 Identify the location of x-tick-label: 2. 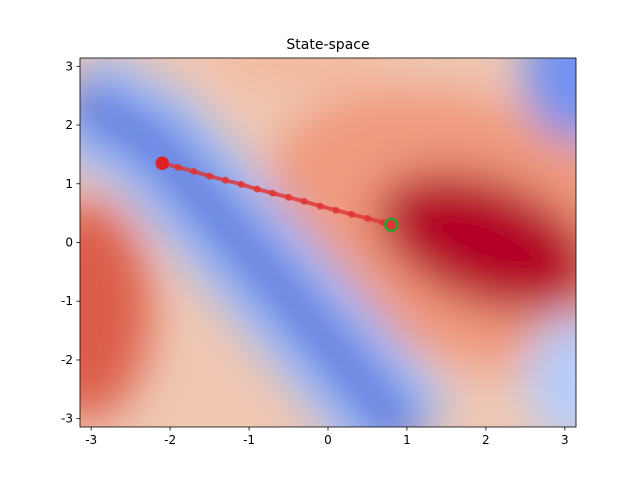
(486, 440).